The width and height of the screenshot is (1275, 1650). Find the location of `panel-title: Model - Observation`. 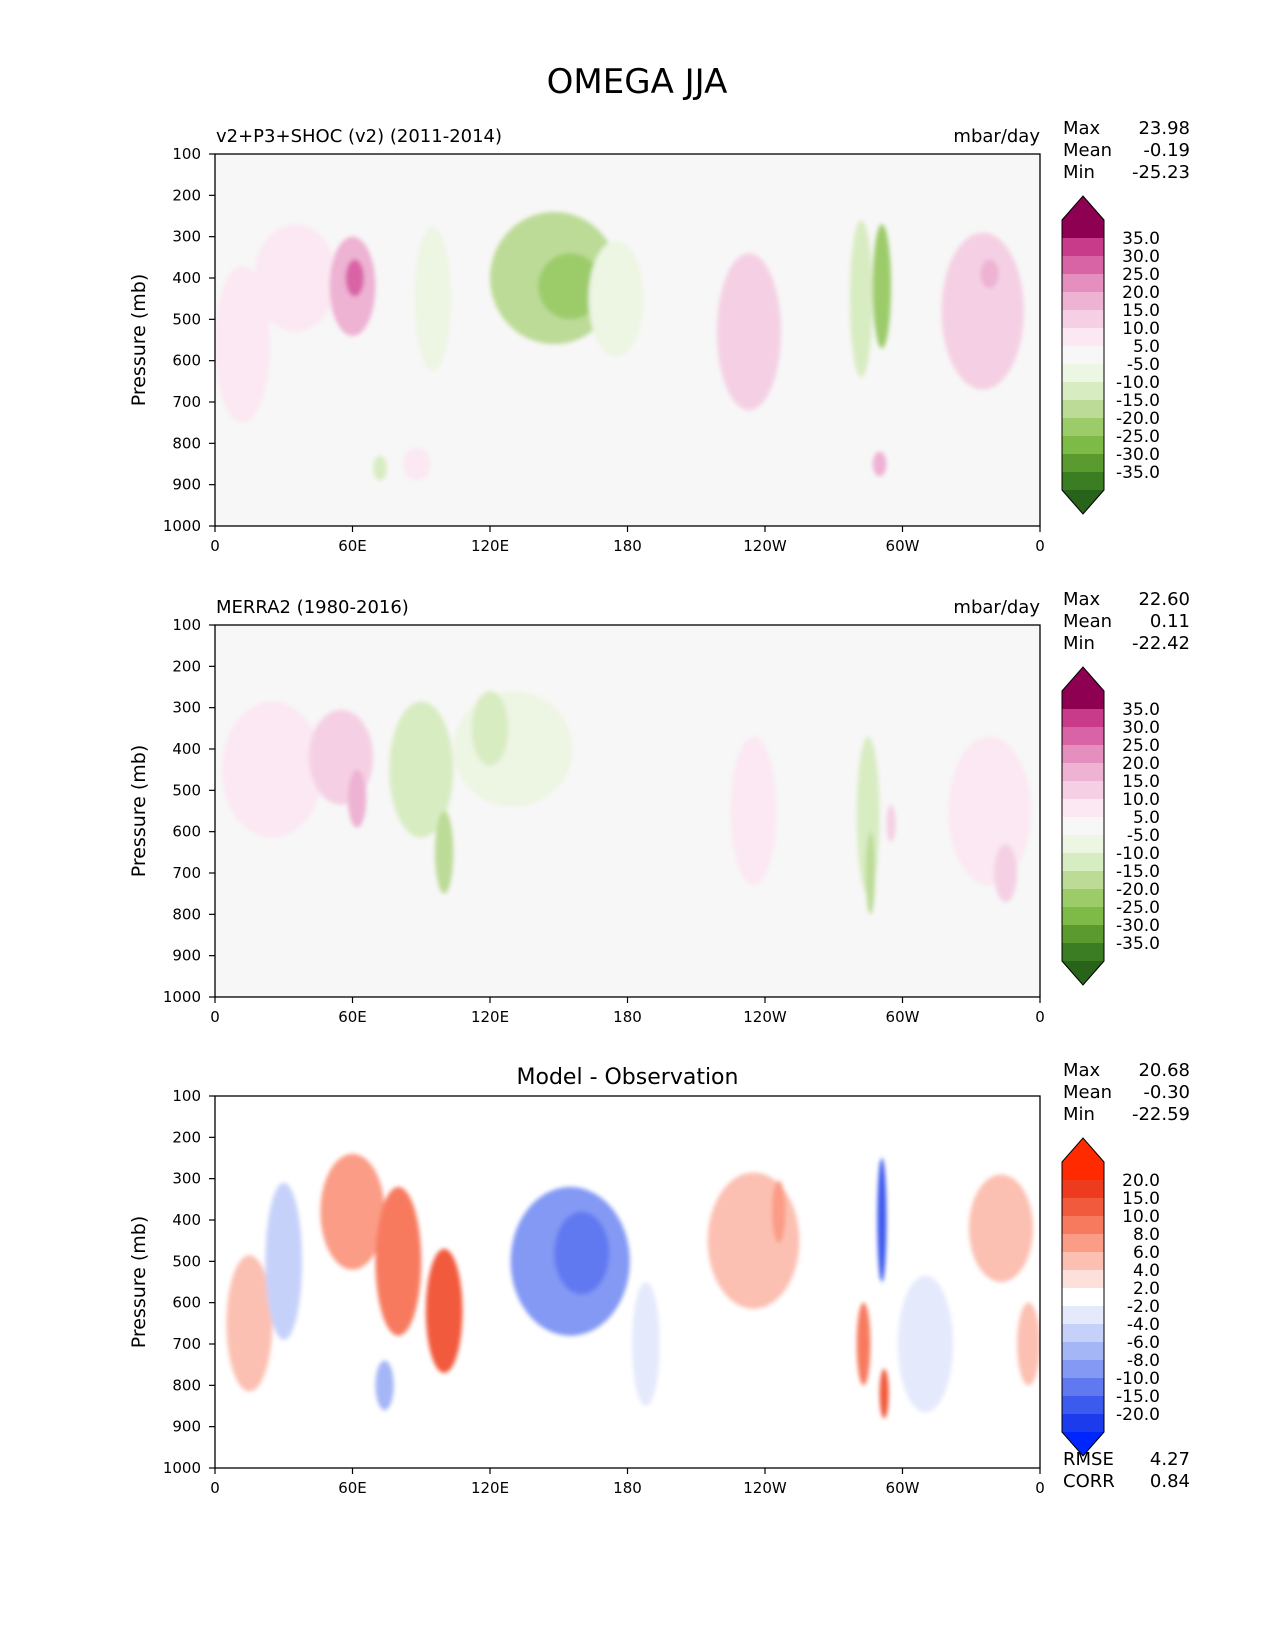

panel-title: Model - Observation is located at coordinates (628, 1077).